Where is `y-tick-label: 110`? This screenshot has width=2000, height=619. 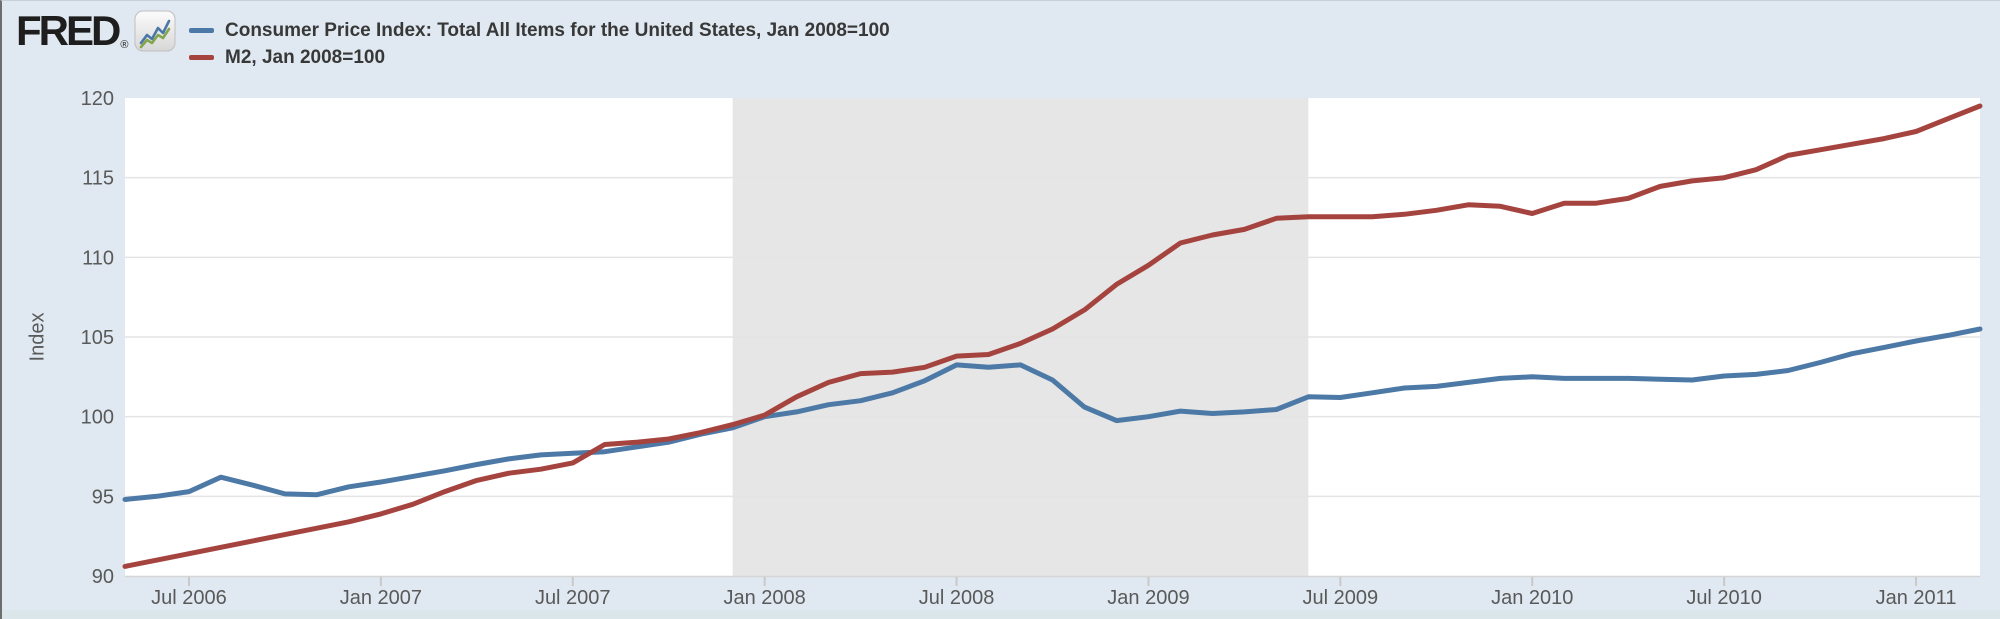
y-tick-label: 110 is located at coordinates (98, 258).